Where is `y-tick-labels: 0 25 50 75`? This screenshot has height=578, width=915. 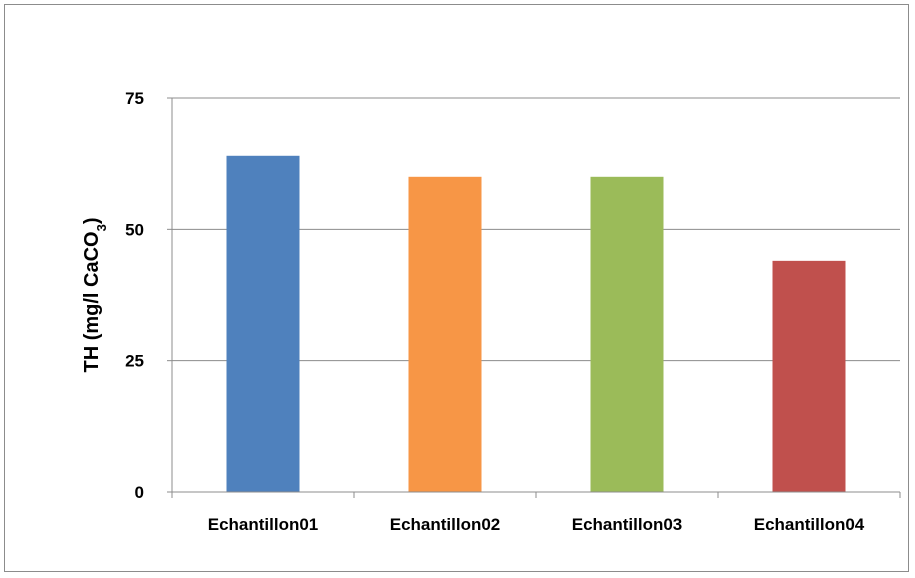 y-tick-labels: 0 25 50 75 is located at coordinates (134, 295).